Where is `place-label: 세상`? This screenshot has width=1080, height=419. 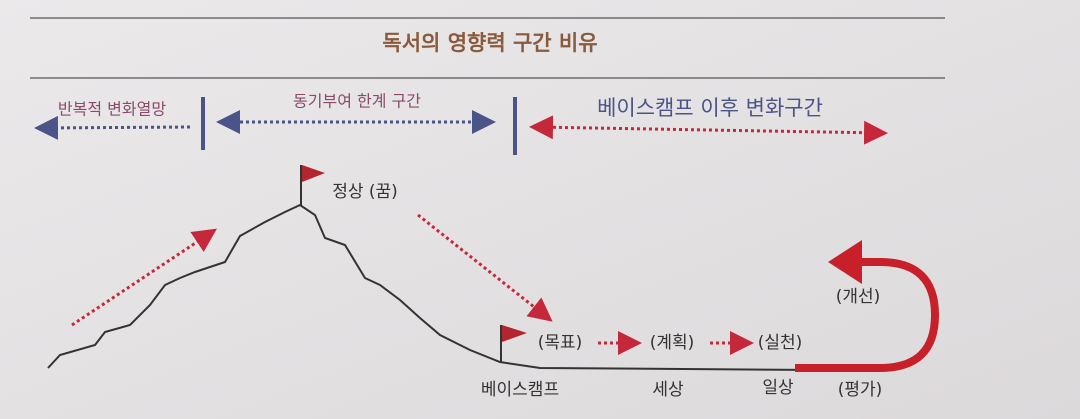
place-label: 세상 is located at coordinates (668, 390).